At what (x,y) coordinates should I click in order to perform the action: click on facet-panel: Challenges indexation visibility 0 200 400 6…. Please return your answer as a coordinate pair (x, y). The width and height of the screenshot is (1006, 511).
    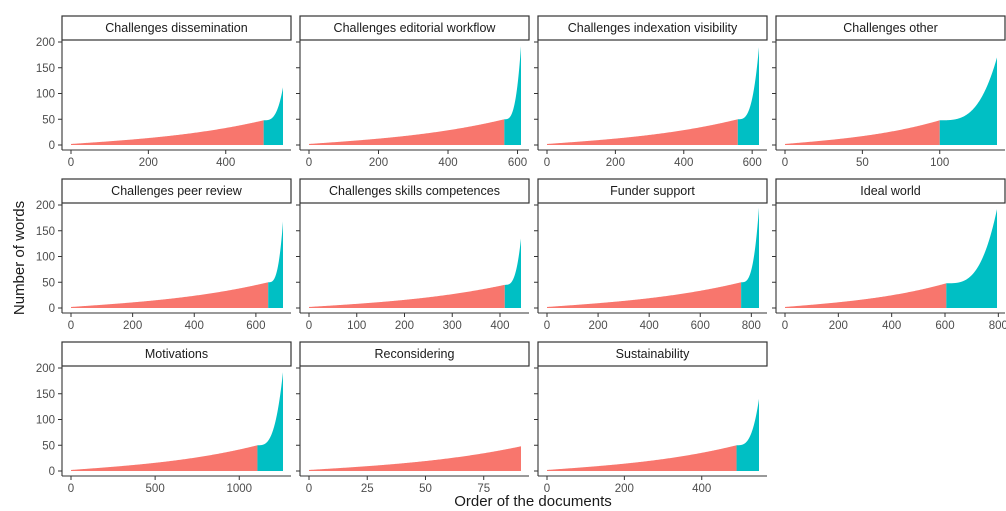
    Looking at the image, I should click on (651, 92).